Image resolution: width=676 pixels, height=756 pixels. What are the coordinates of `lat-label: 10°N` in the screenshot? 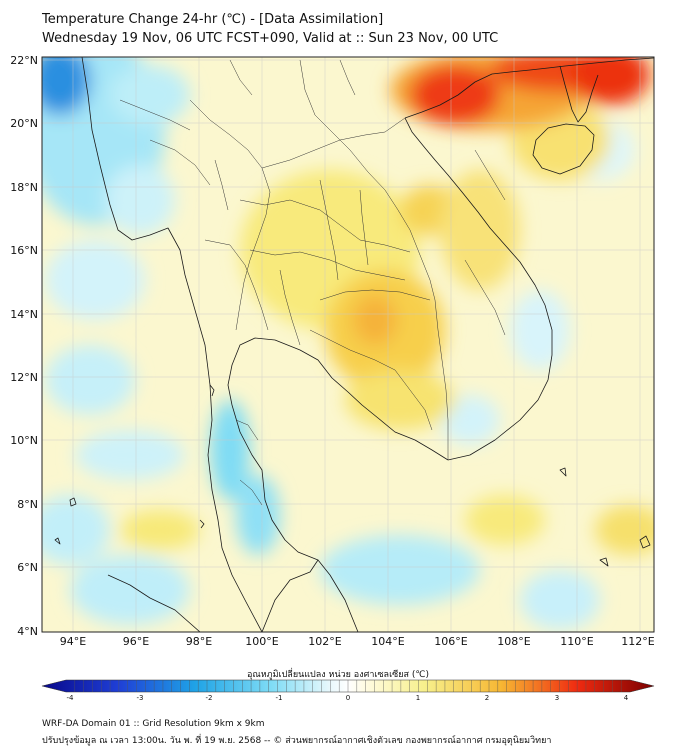 It's located at (24, 440).